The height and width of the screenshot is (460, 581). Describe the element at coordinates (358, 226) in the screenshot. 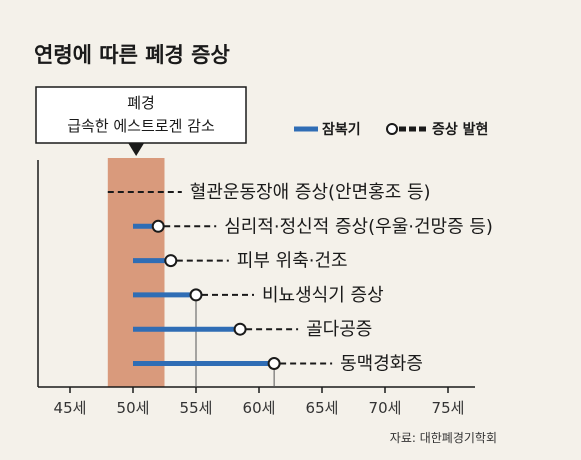

I see `symptom-label: 심리적·정신적 증상(우울·건망증 등)` at that location.